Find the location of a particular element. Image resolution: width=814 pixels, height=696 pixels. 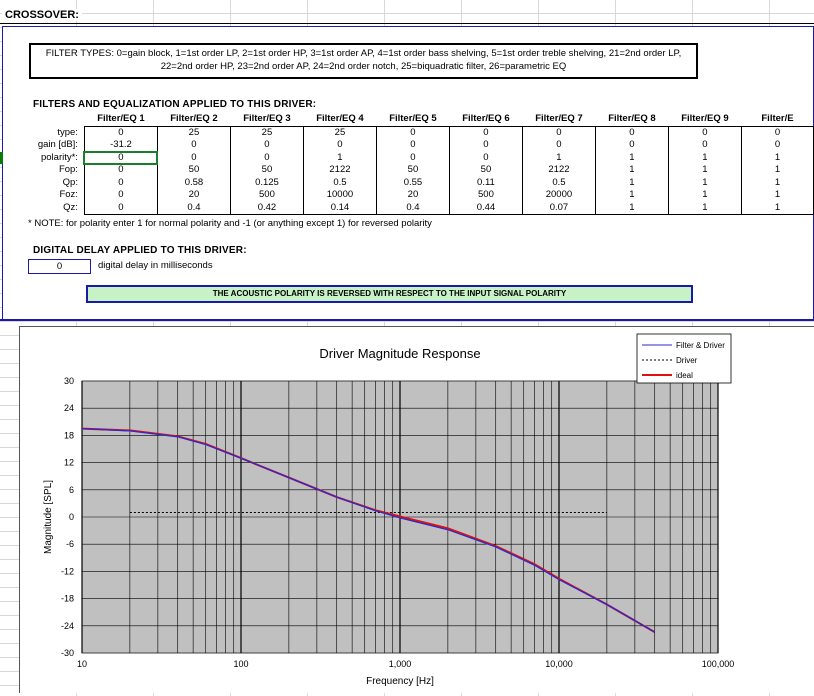

column-header: Filter/EQ 8 is located at coordinates (632, 120).